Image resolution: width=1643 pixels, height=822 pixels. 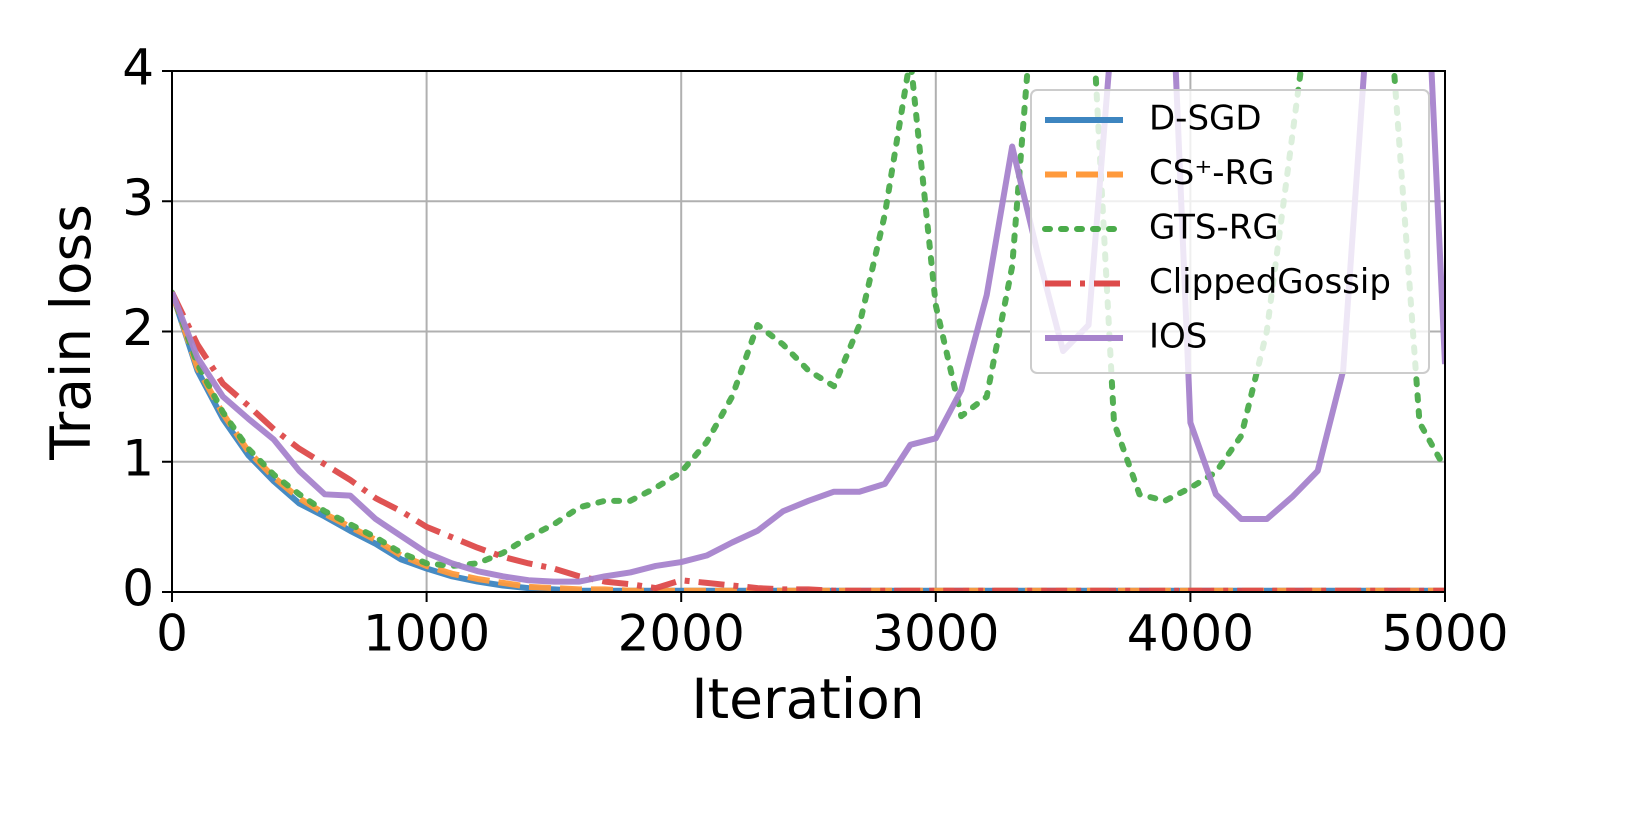 I want to click on legend-label: IOS, so click(x=1178, y=337).